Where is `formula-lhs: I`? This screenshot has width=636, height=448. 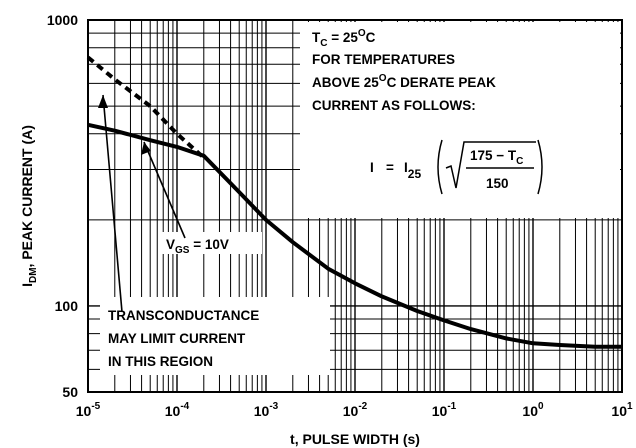
formula-lhs: I is located at coordinates (372, 167).